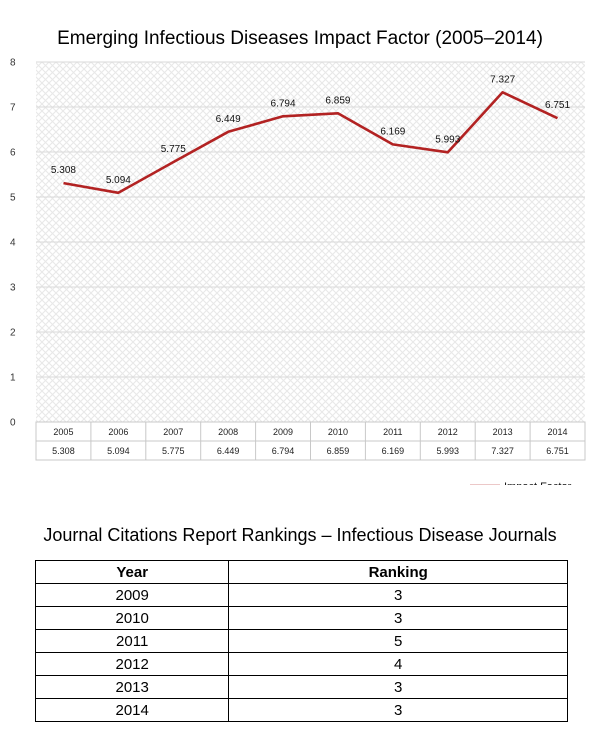 Image resolution: width=600 pixels, height=747 pixels. Describe the element at coordinates (538, 483) in the screenshot. I see `legend-label: Impact Factor` at that location.